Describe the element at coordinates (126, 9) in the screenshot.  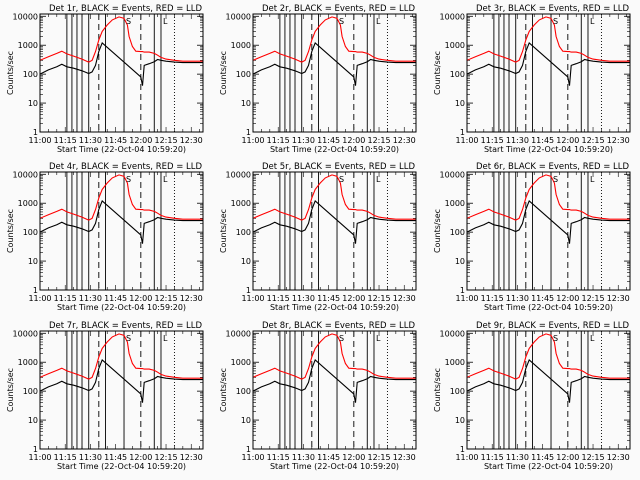
I see `panel-title: Det 1r, BLACK = Events, RED = LLD` at that location.